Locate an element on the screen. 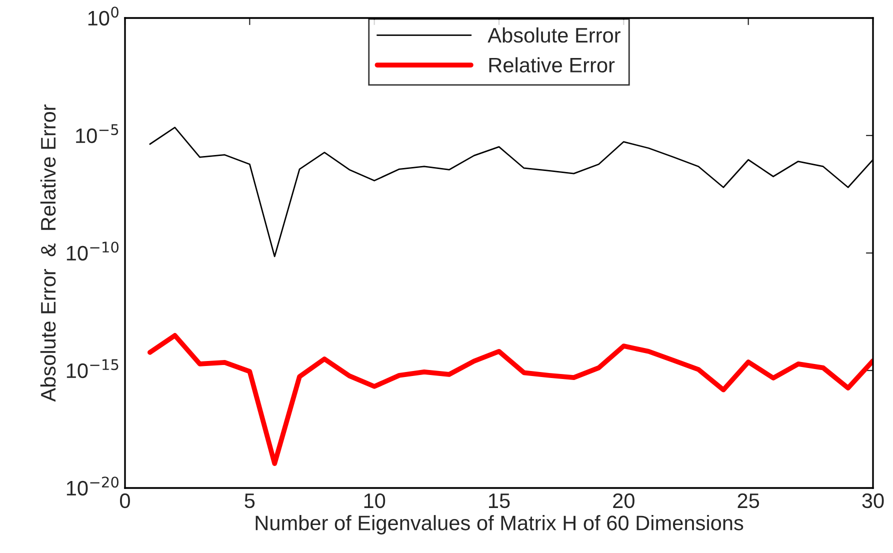  y-tick-label: 10$^{−15}$ is located at coordinates (92, 368).